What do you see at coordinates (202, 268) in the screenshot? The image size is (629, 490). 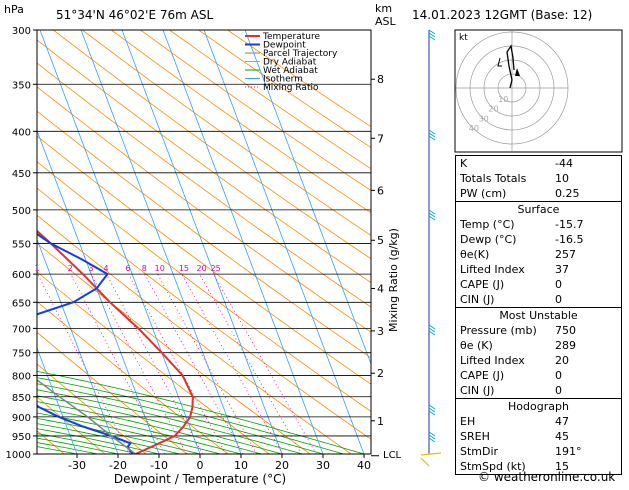 I see `mixing-ratio-label: 20` at bounding box center [202, 268].